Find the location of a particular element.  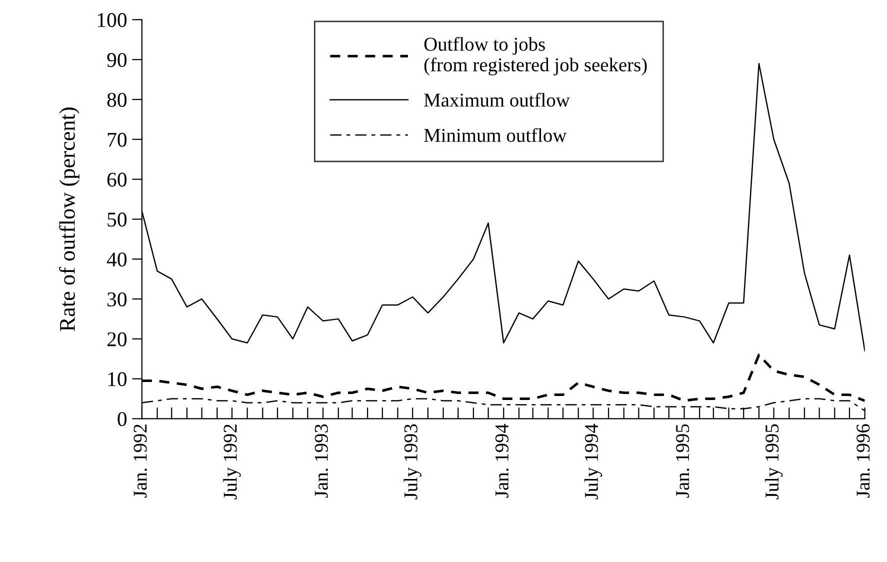

x-tick-label: Jan. 1993 is located at coordinates (321, 461).